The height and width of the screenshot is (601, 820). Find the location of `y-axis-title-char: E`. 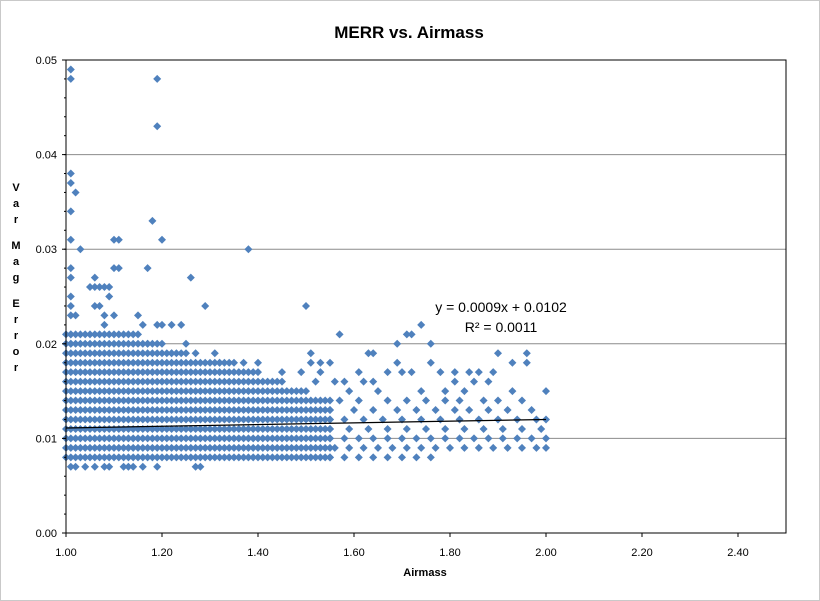

y-axis-title-char: E is located at coordinates (15, 304).